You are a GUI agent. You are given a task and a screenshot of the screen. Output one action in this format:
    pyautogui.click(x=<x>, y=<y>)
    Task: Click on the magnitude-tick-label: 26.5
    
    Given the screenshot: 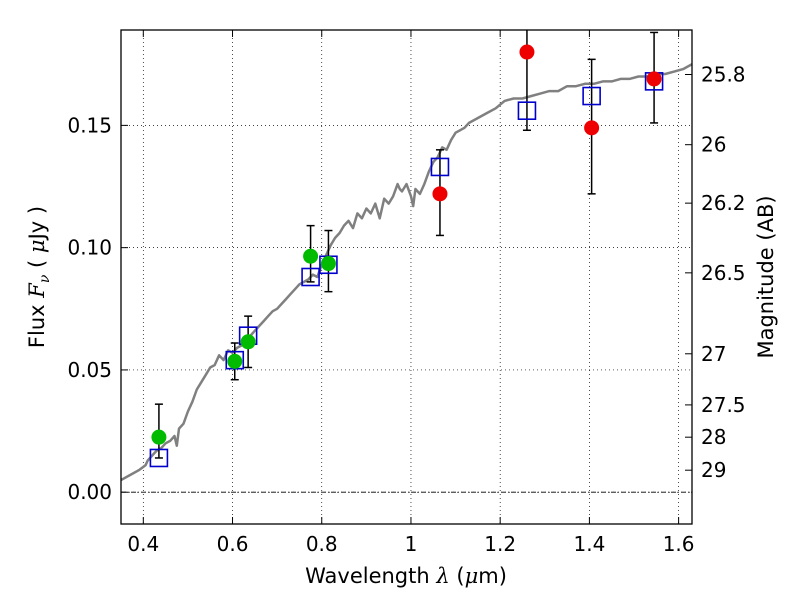 What is the action you would take?
    pyautogui.click(x=723, y=273)
    